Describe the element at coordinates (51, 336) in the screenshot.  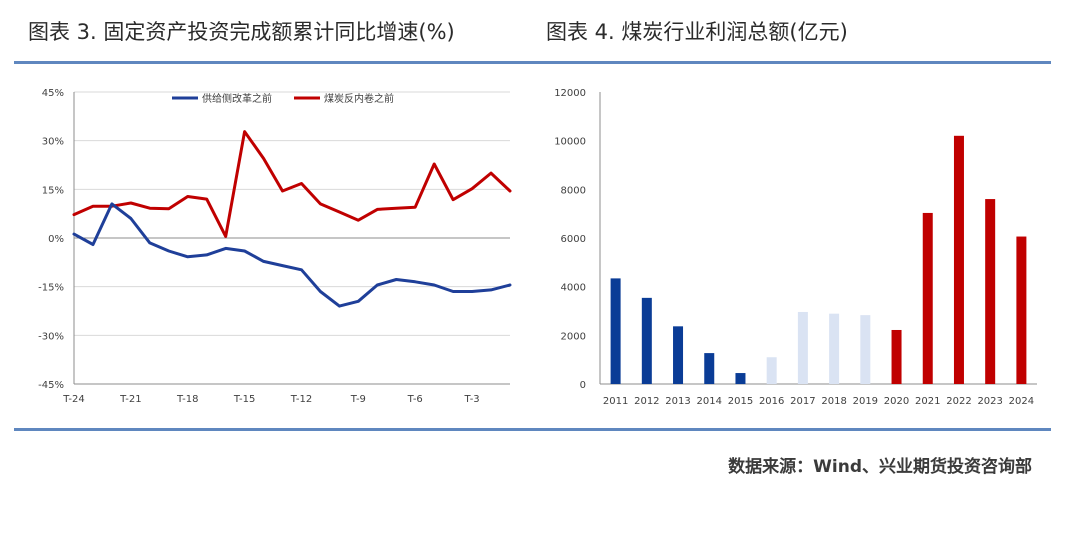
I see `y-tick-label: -30%` at that location.